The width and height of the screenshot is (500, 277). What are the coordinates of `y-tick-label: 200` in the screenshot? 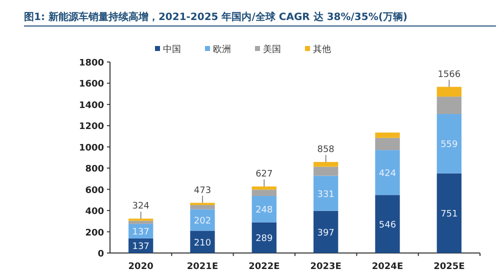 It's located at (94, 233).